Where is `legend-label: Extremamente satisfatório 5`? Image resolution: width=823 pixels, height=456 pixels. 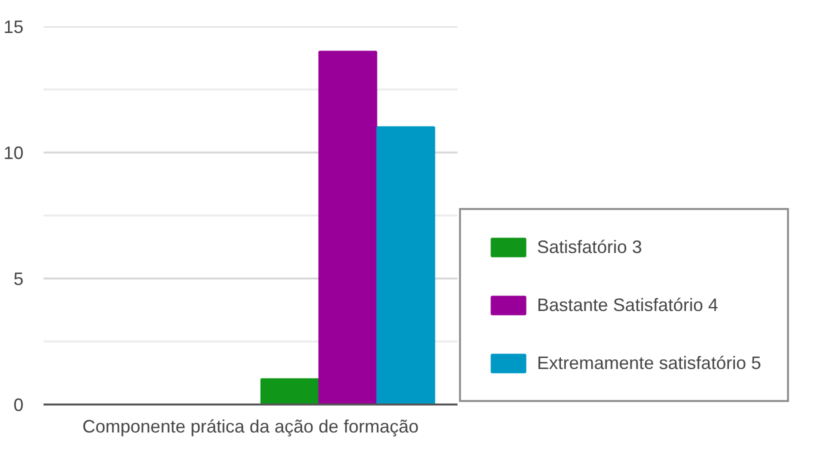
legend-label: Extremamente satisfatório 5 is located at coordinates (649, 363).